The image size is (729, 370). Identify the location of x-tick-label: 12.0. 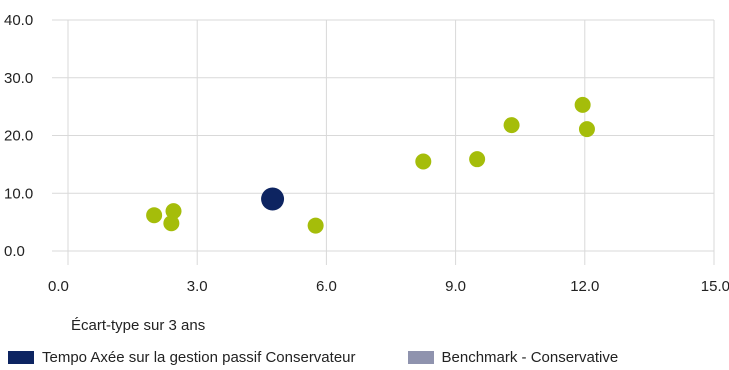
(584, 286).